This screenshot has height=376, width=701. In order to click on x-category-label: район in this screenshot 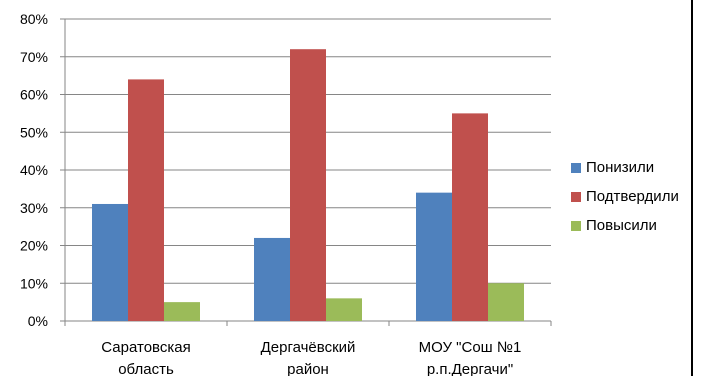, I will do `click(308, 368)`.